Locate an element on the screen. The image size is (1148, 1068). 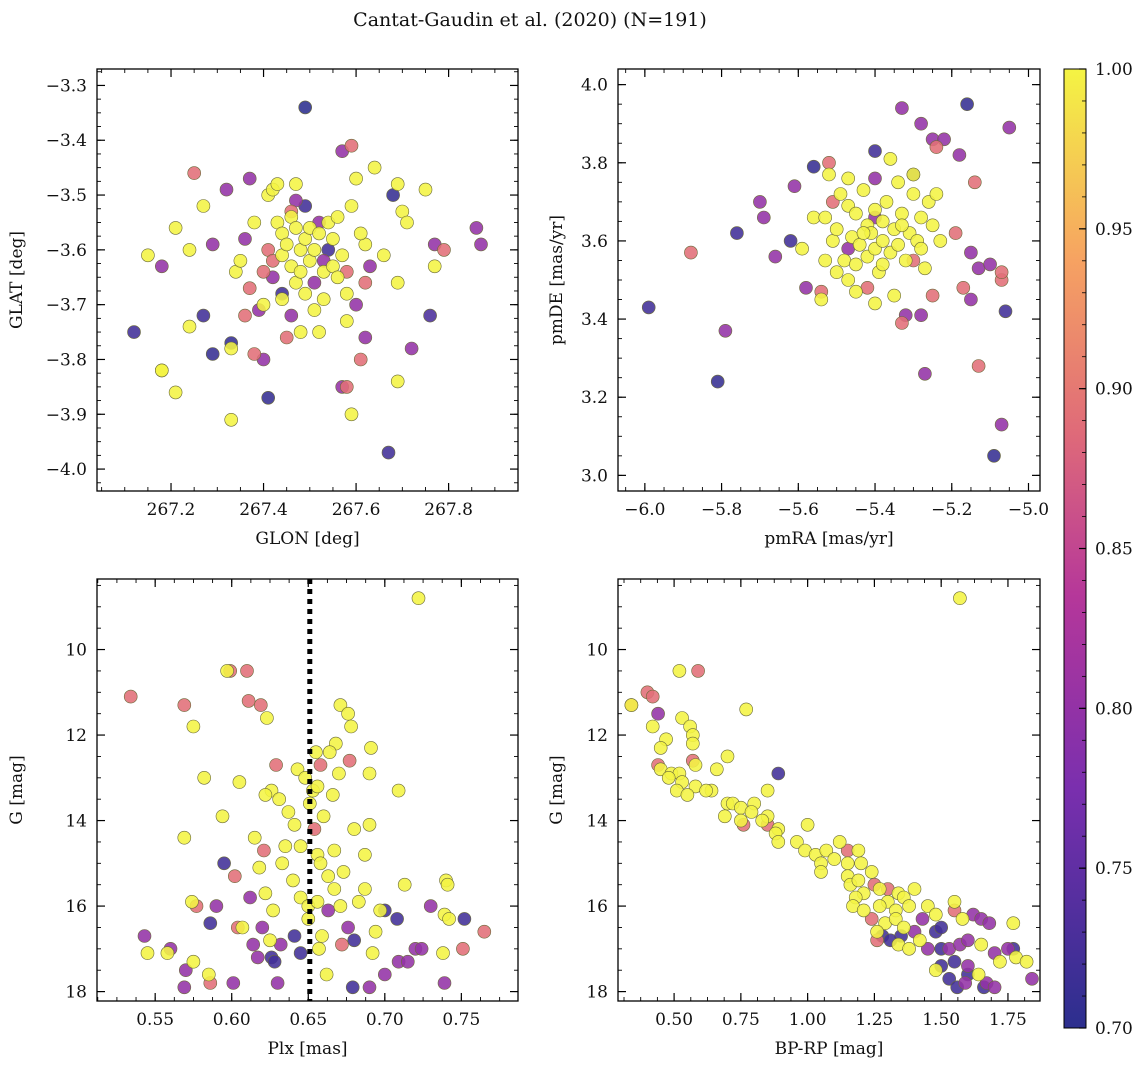
panel-glon-glat-points is located at coordinates (307, 280).